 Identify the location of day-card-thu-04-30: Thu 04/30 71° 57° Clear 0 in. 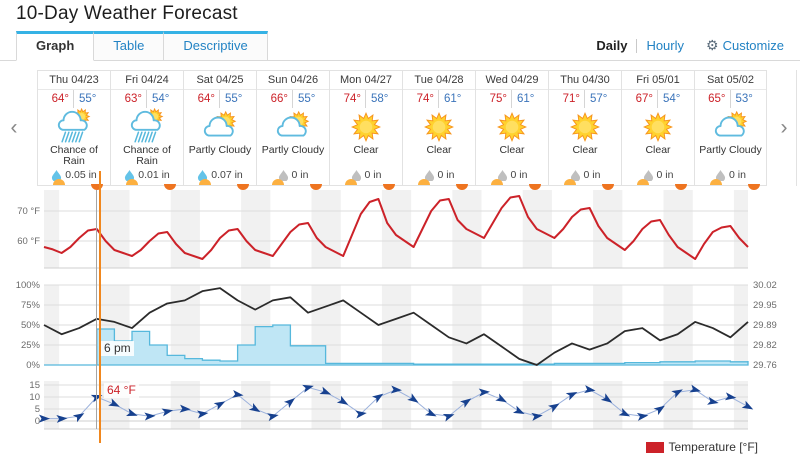
(584, 130).